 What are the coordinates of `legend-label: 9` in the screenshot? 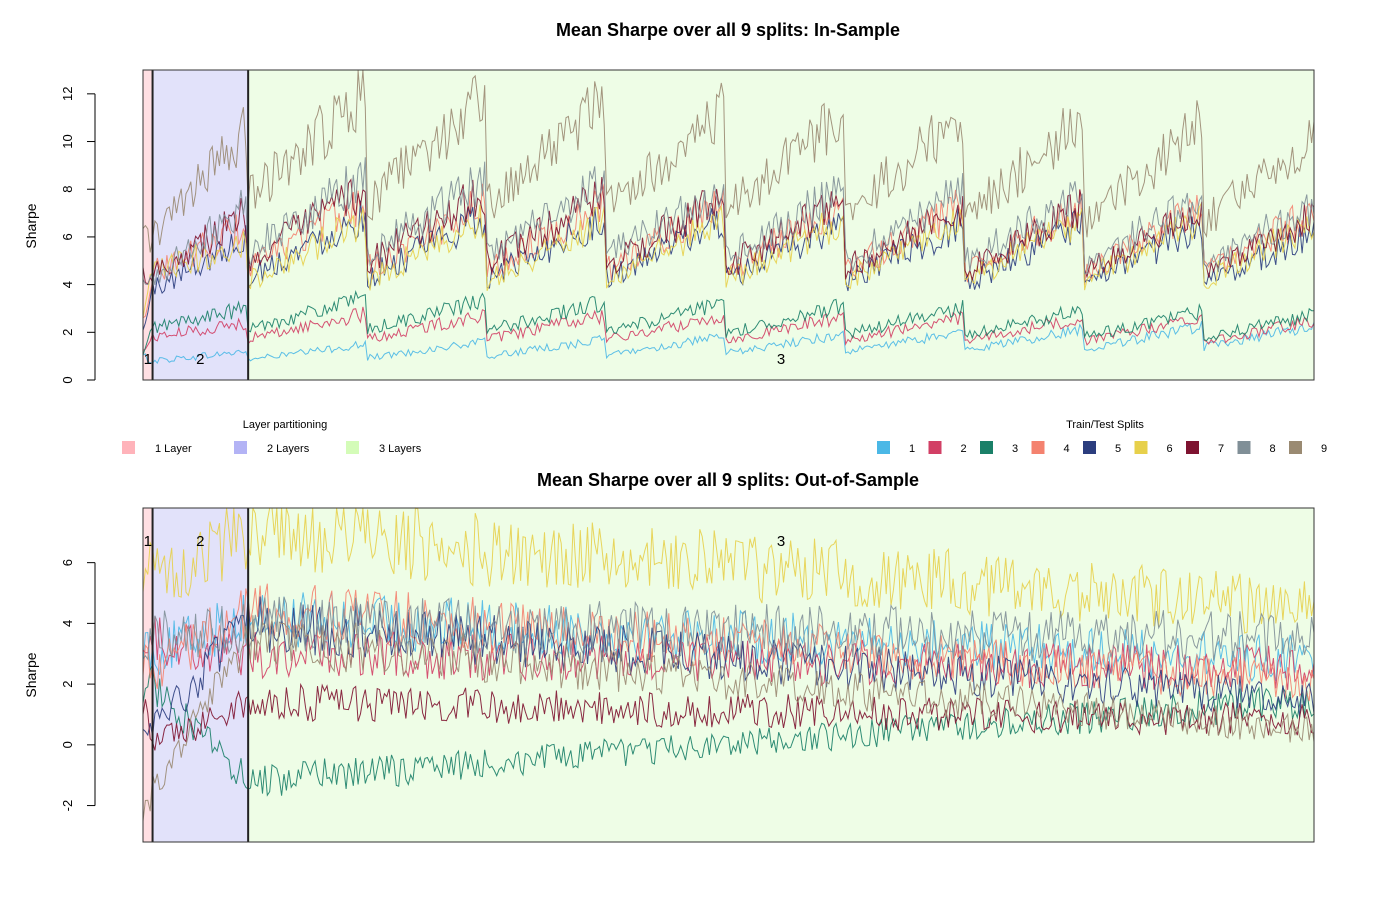 It's located at (1324, 449).